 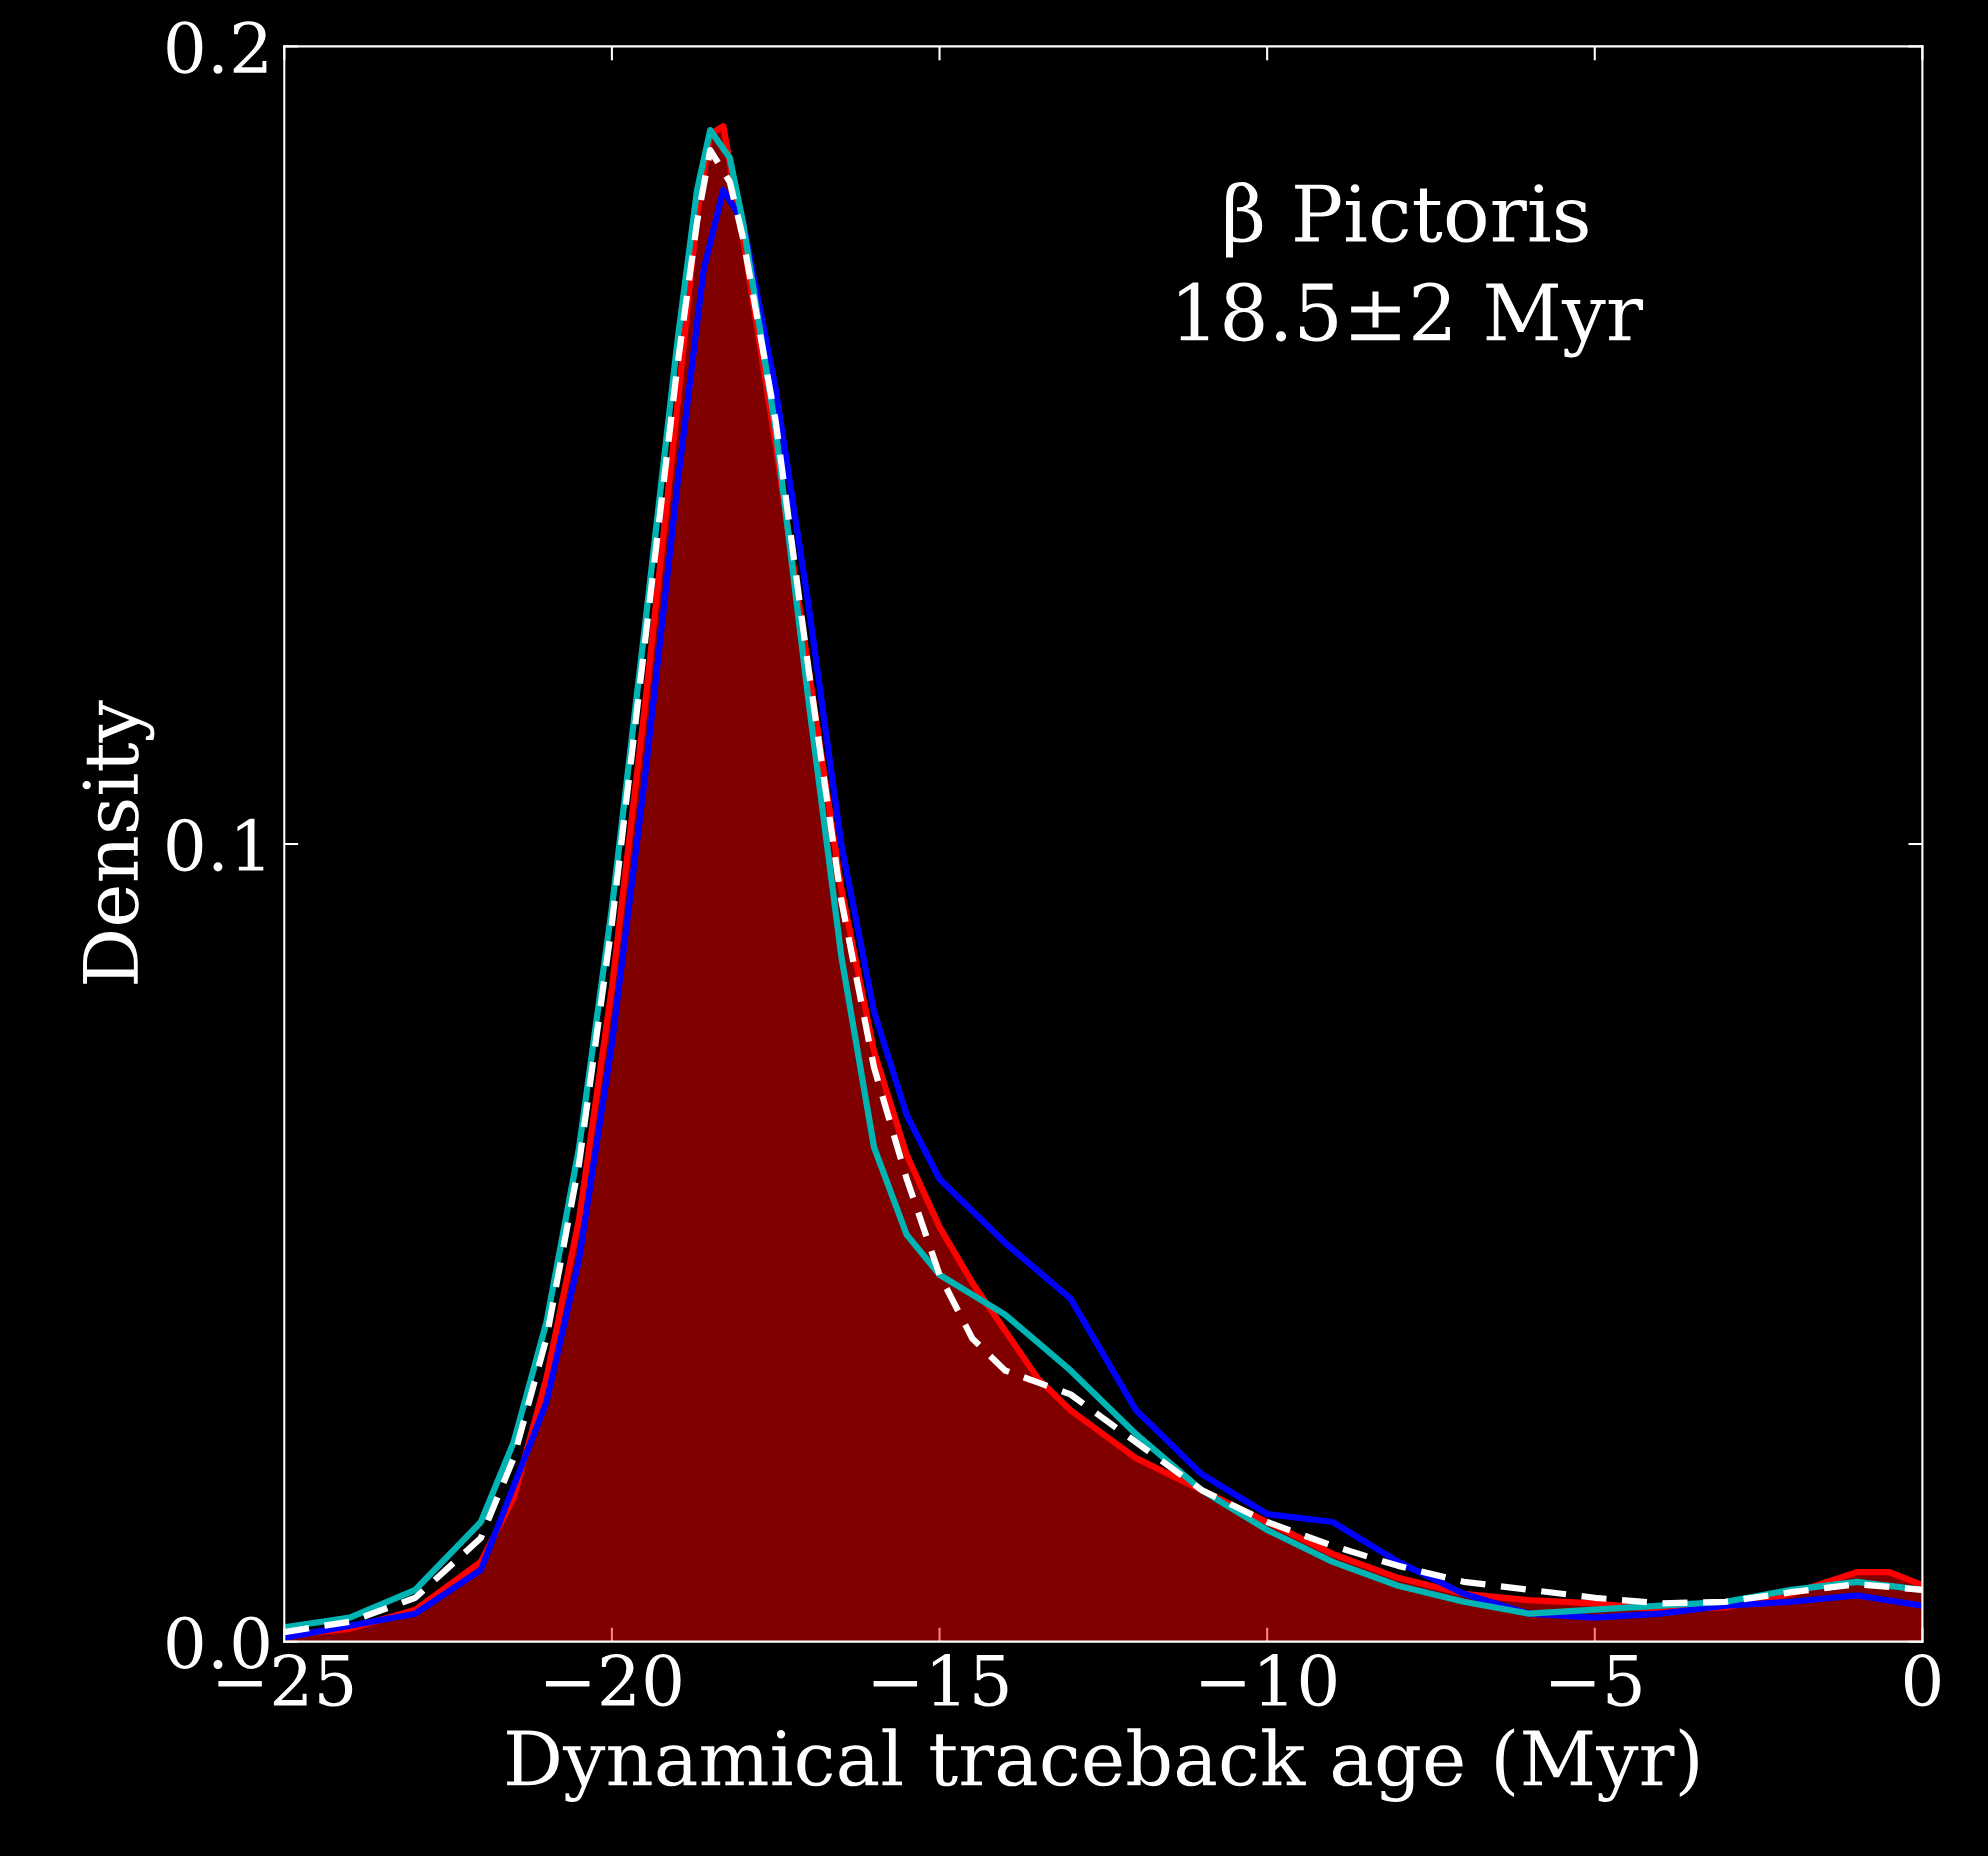 I want to click on y-tick-label: 0.1, so click(x=215, y=845).